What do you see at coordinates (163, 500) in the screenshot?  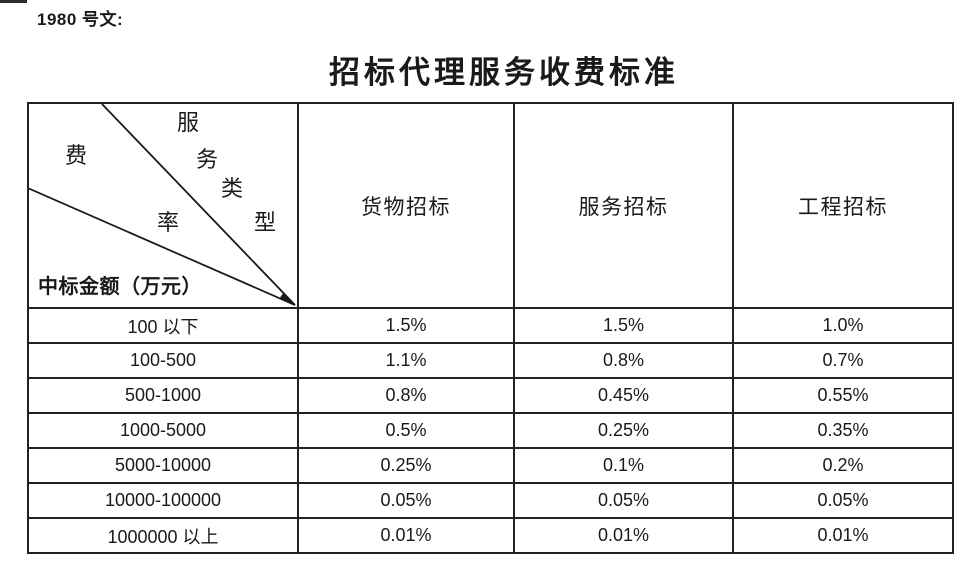 I see `row-range-cell: 10000-100000` at bounding box center [163, 500].